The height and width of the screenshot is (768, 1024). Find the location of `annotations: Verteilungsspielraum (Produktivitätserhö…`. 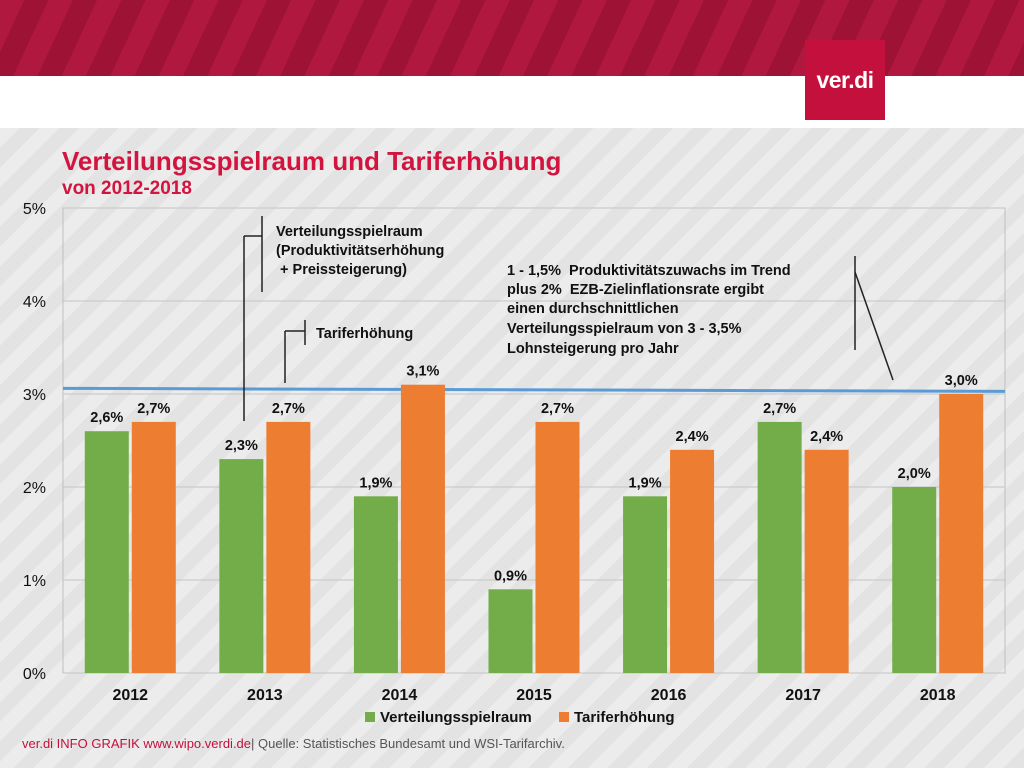

annotations: Verteilungsspielraum (Produktivitätserhö… is located at coordinates (533, 290).